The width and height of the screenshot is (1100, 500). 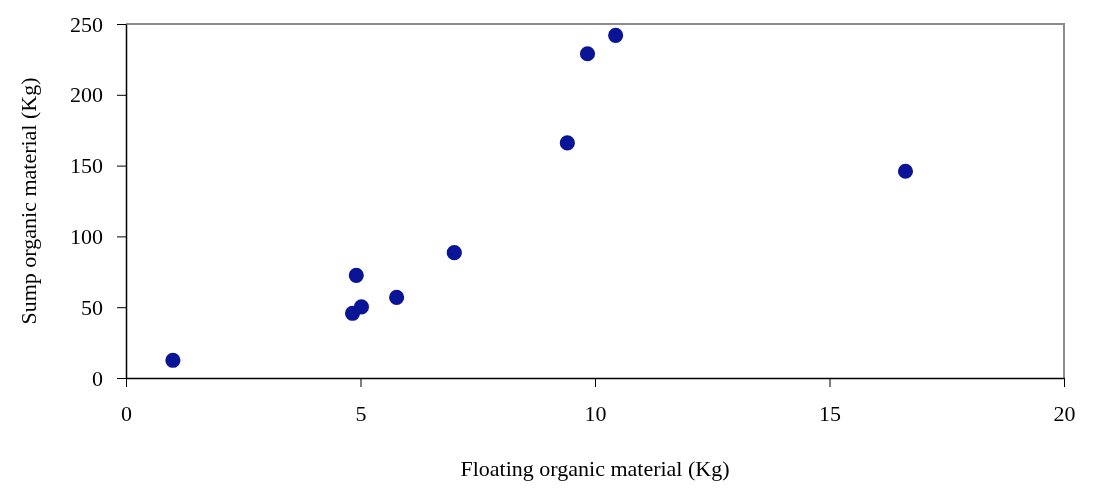 I want to click on y-axis-title: Sump organic material (Kg), so click(x=28, y=201).